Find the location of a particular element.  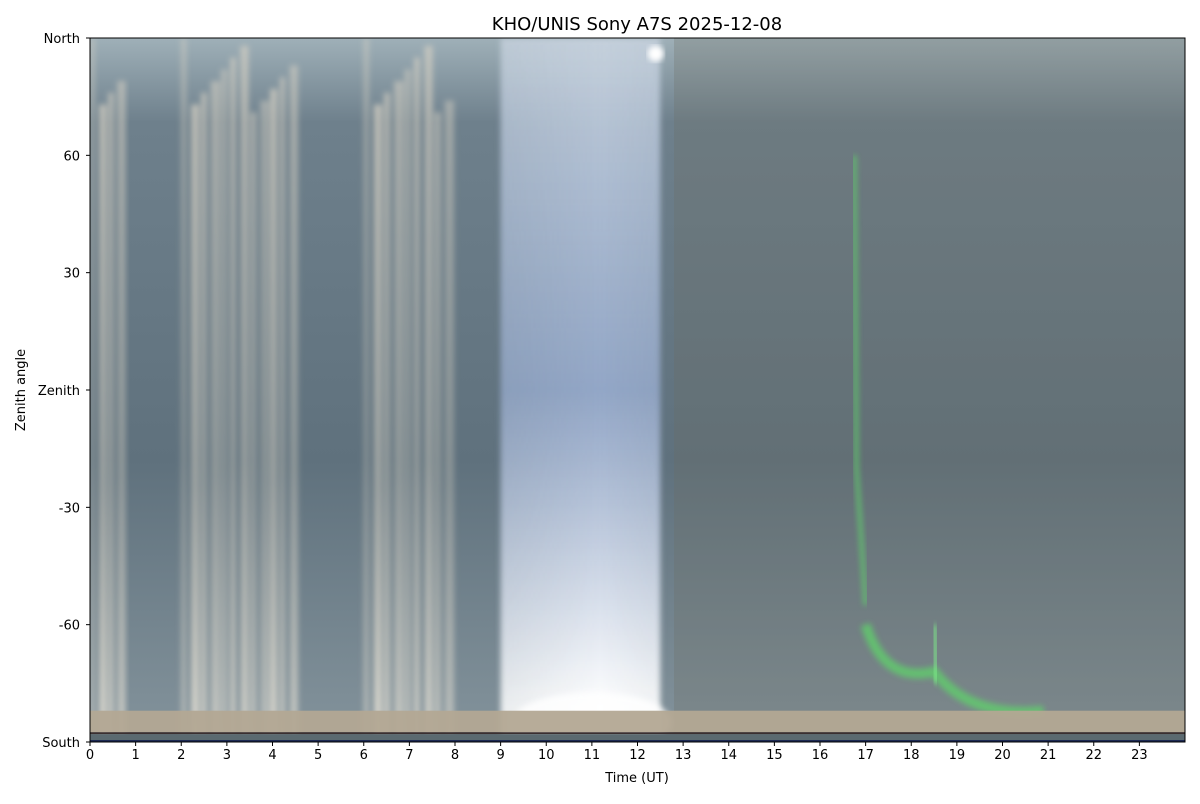

x-tick-label: 15 is located at coordinates (774, 755).